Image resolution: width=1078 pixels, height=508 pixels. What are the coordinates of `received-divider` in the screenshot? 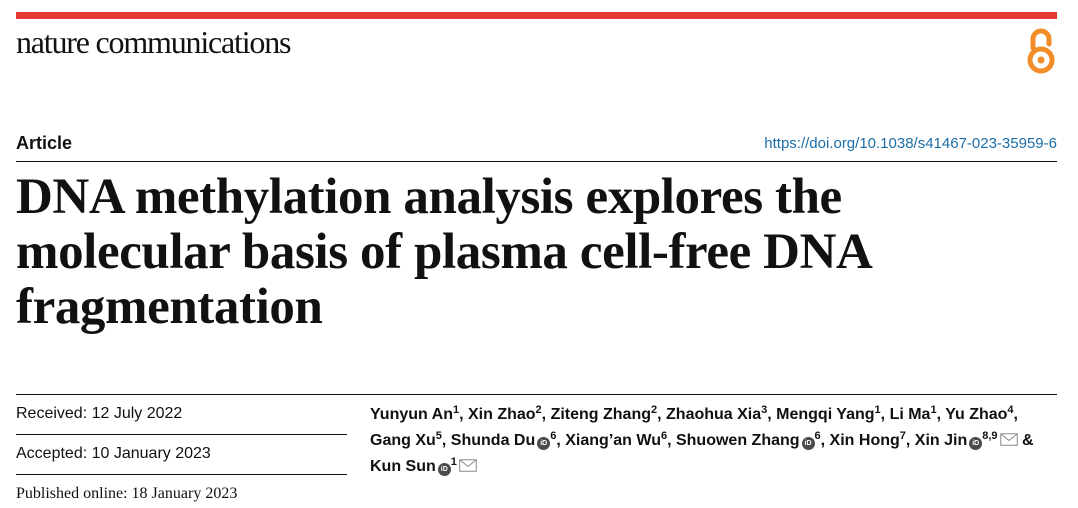 It's located at (181, 434).